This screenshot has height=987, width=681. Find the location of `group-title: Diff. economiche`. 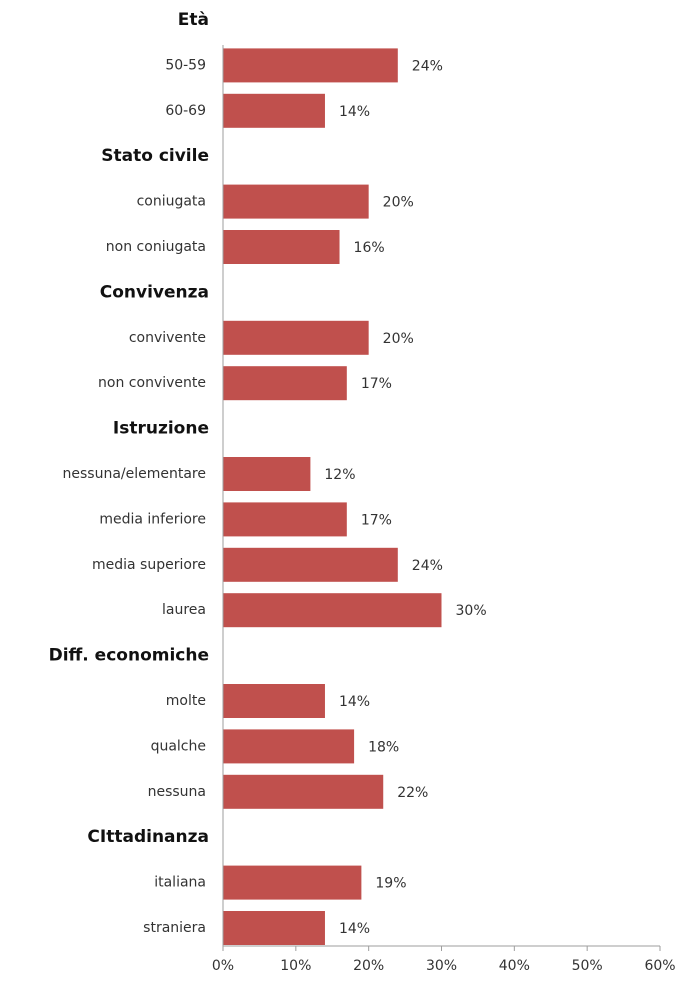

group-title: Diff. economiche is located at coordinates (129, 656).